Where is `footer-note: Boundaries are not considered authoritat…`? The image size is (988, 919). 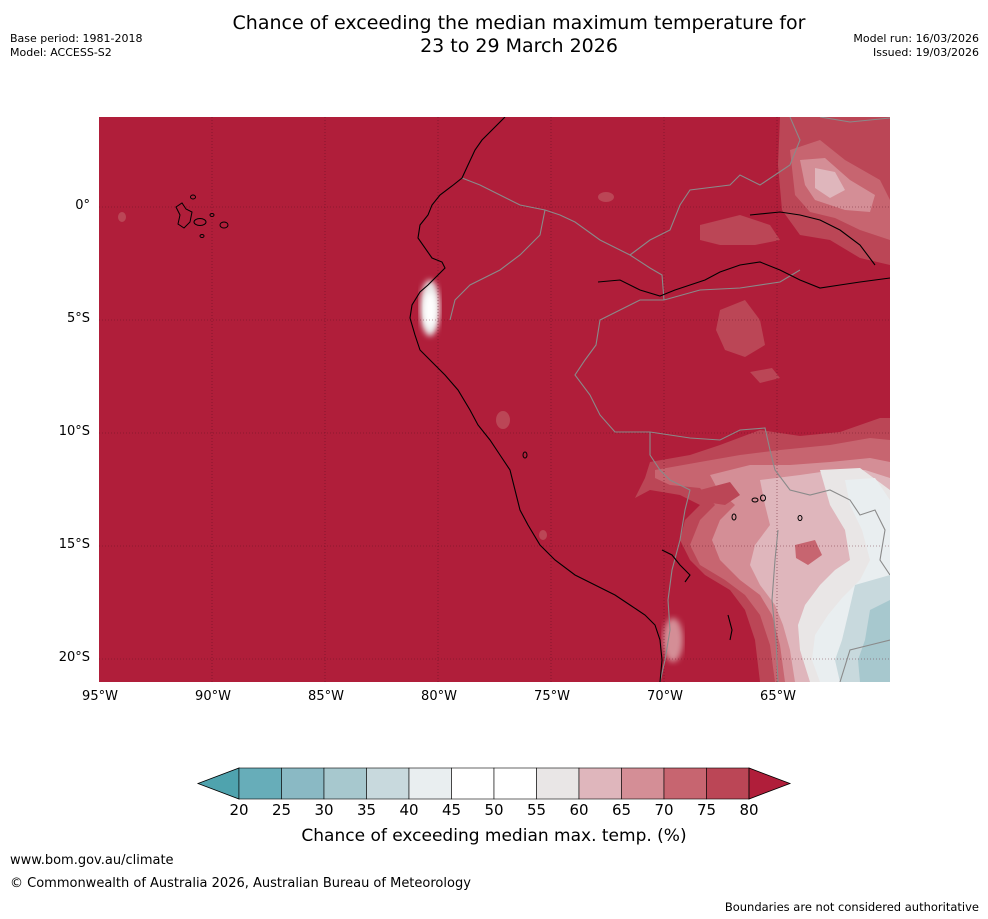
footer-note: Boundaries are not considered authoritat… is located at coordinates (851, 907).